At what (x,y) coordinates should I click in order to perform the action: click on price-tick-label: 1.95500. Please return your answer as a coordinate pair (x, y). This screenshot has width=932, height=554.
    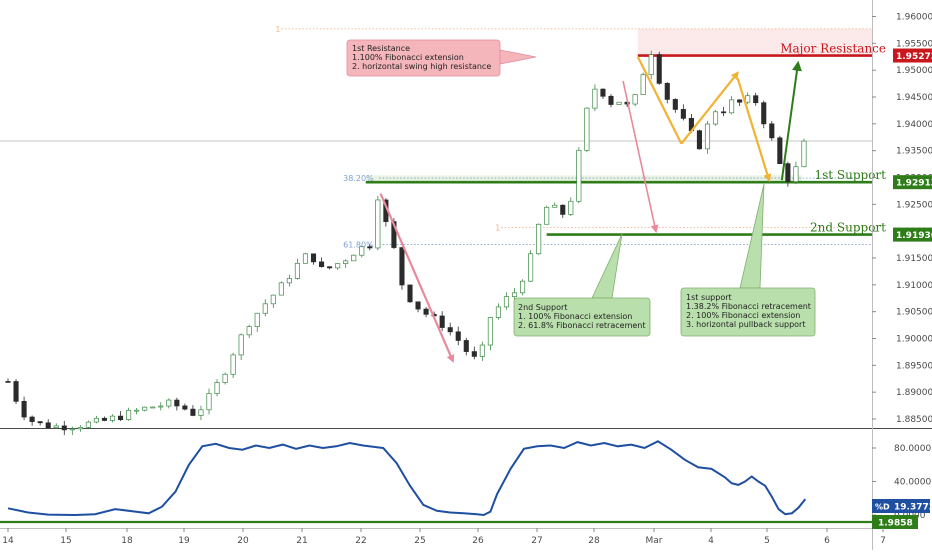
    Looking at the image, I should click on (914, 44).